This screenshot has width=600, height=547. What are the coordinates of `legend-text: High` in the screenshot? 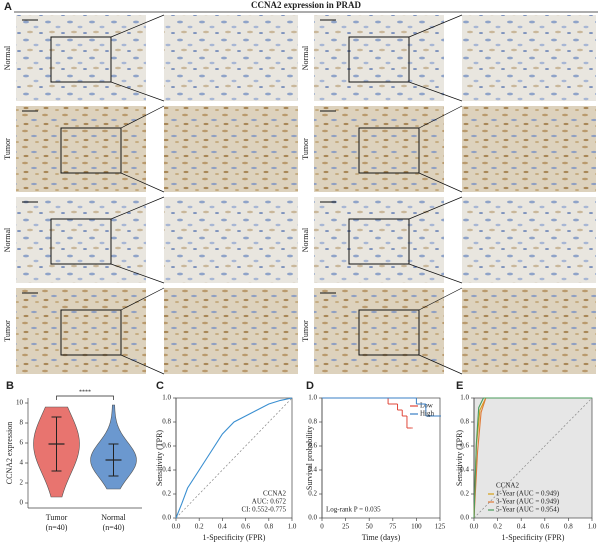 It's located at (427, 414).